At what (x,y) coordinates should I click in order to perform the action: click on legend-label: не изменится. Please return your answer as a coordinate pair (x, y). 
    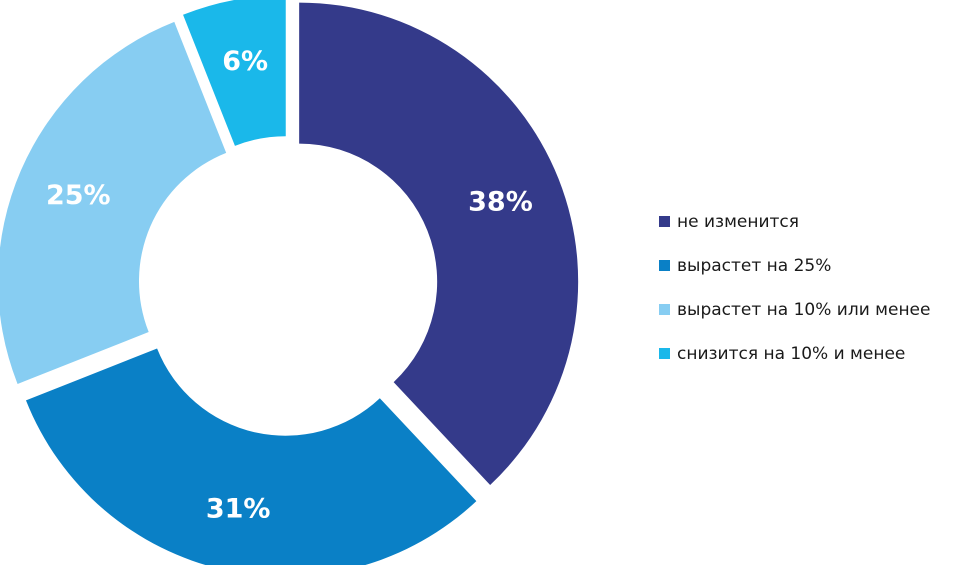
    Looking at the image, I should click on (738, 221).